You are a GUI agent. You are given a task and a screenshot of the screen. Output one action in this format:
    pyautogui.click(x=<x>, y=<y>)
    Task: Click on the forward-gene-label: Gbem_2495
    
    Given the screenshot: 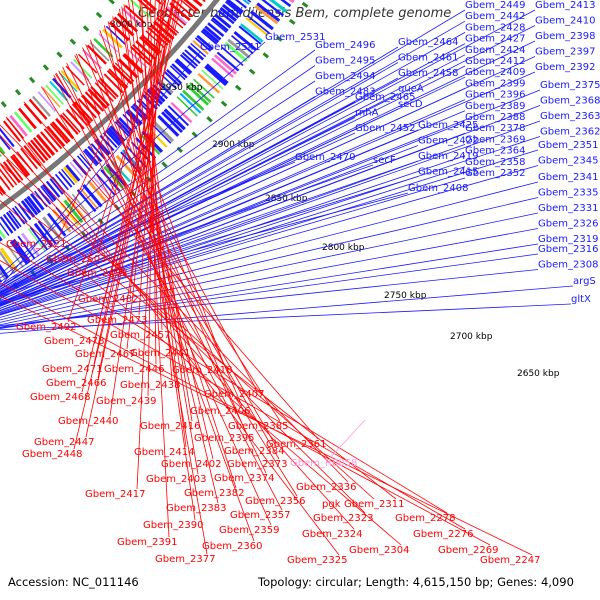 What is the action you would take?
    pyautogui.click(x=345, y=61)
    